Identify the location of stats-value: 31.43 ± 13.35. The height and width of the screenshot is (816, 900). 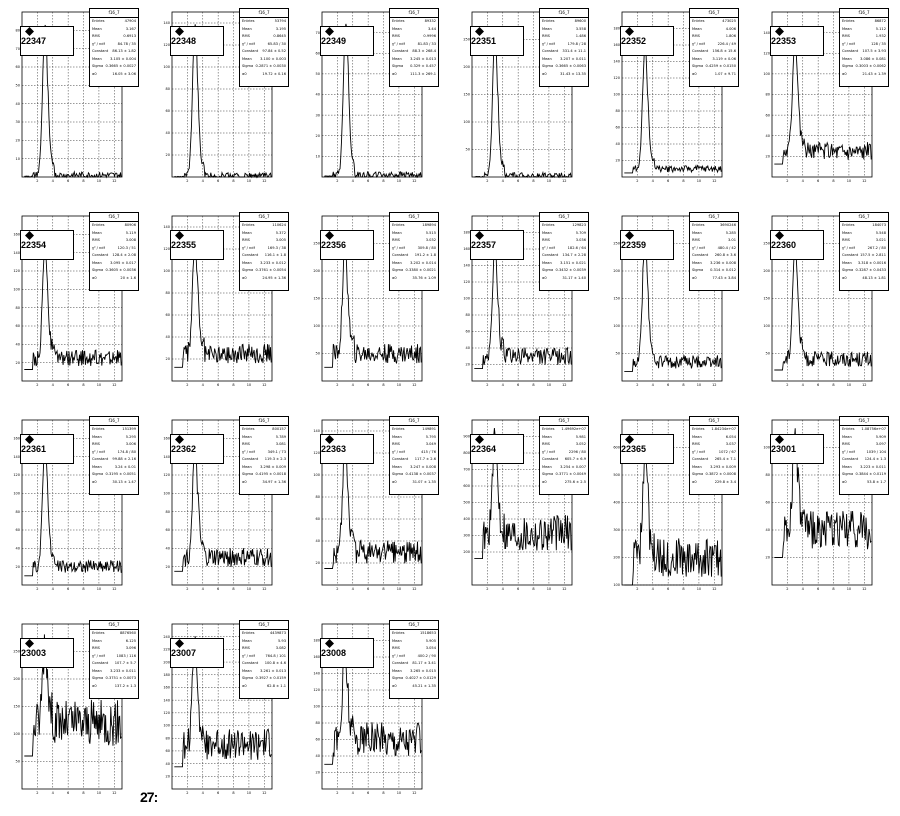
(573, 73).